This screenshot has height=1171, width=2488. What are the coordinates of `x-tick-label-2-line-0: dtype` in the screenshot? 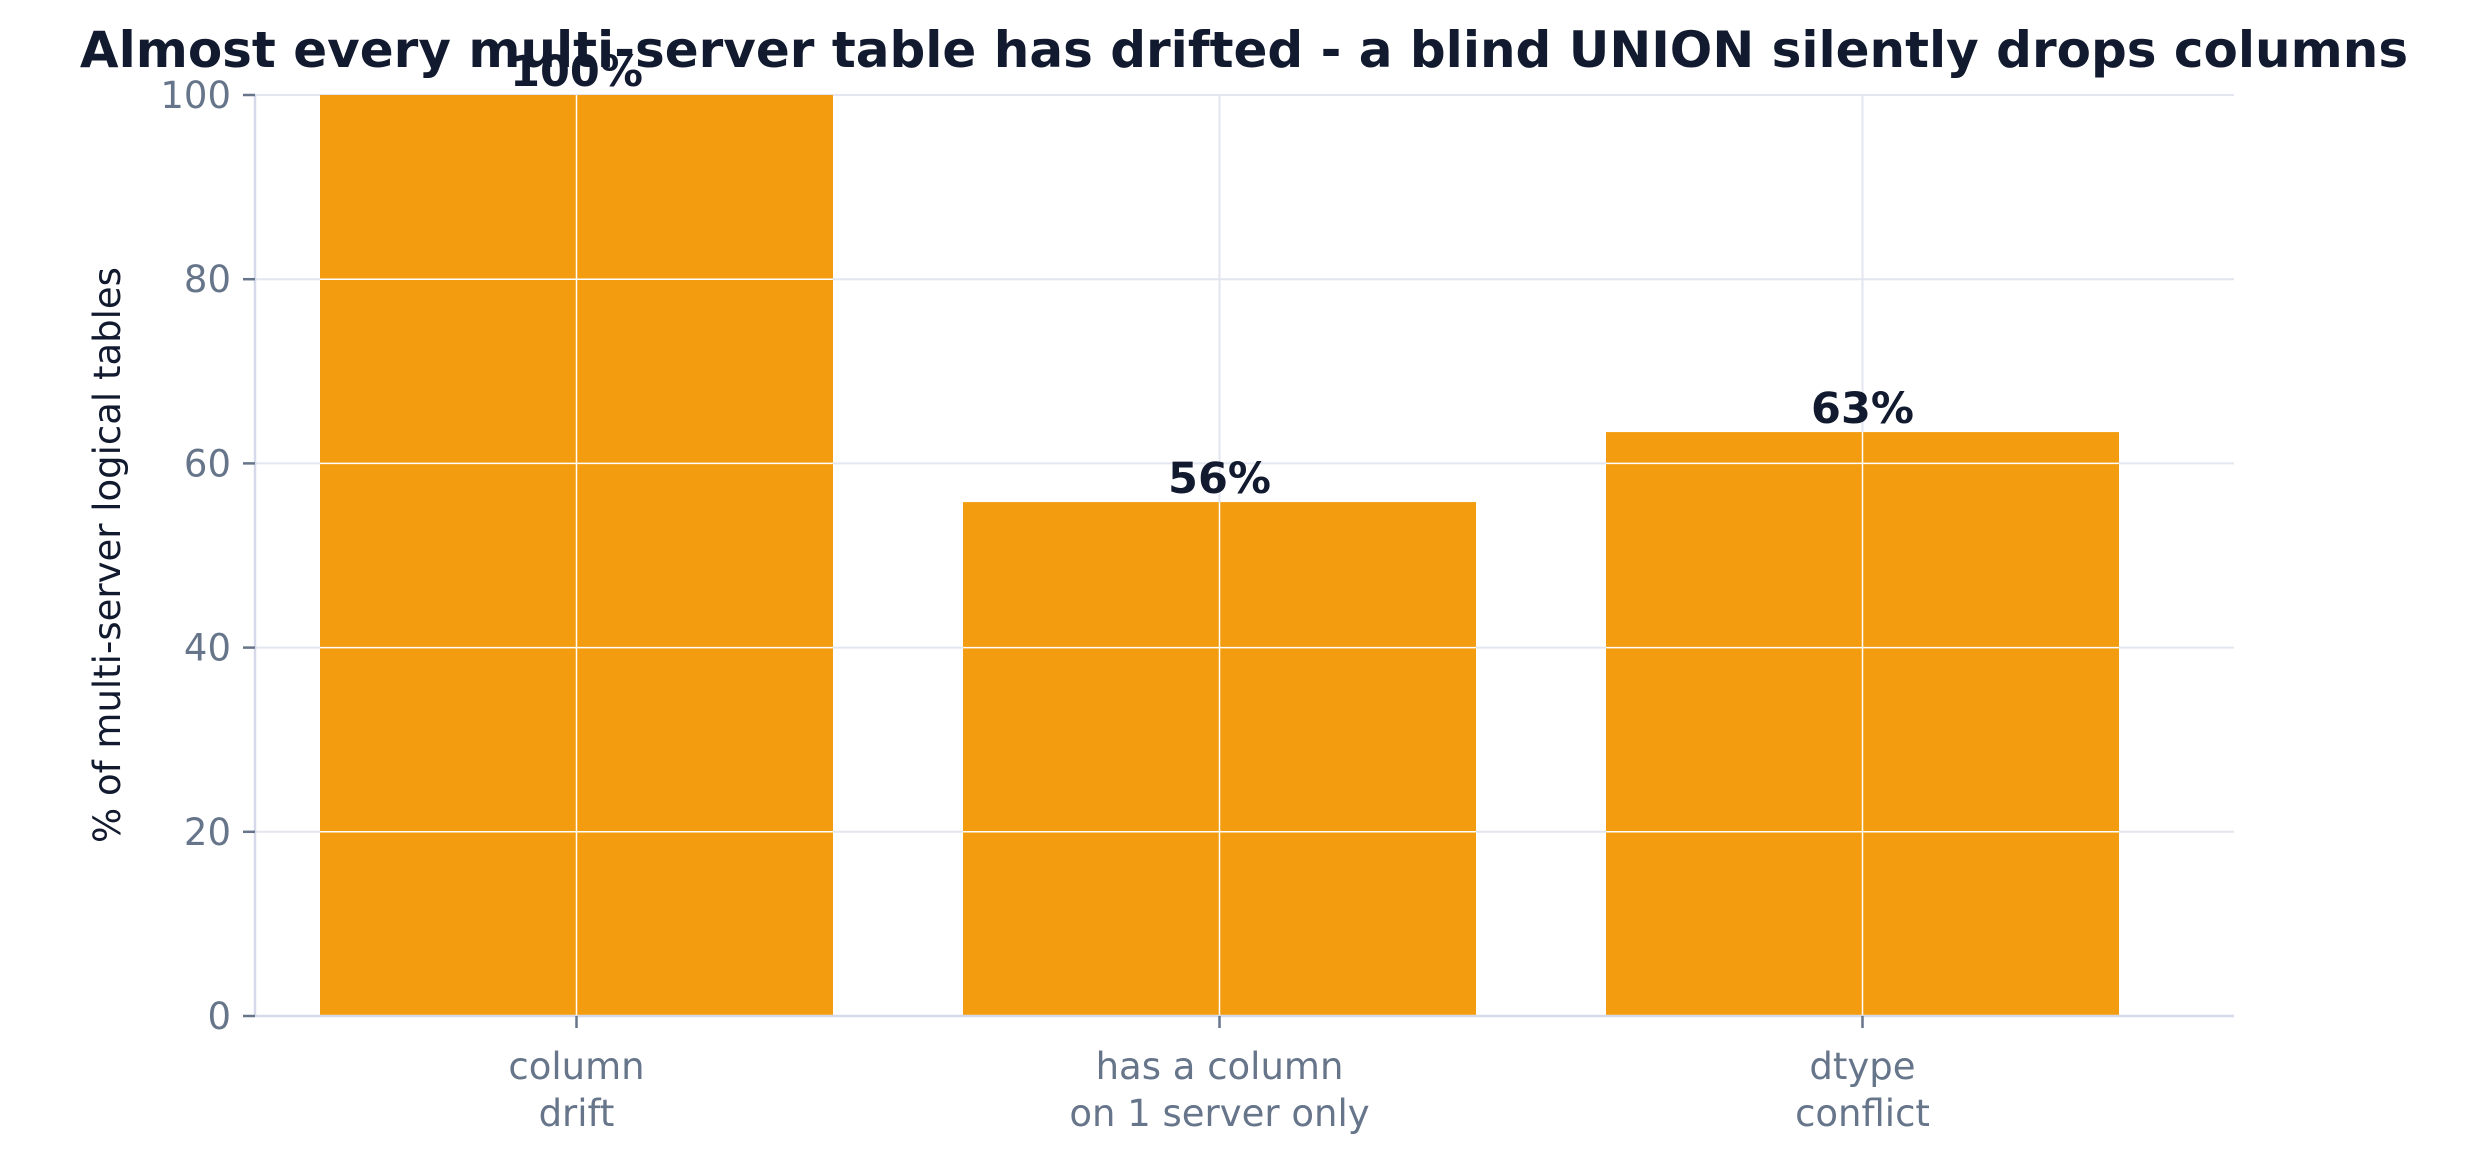 It's located at (1862, 1066).